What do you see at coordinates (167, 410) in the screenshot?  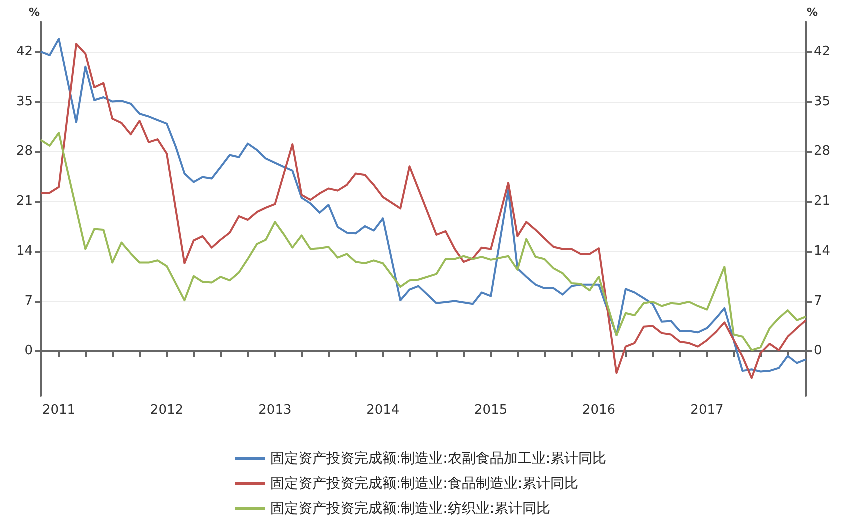 I see `x-tick-label: 2012` at bounding box center [167, 410].